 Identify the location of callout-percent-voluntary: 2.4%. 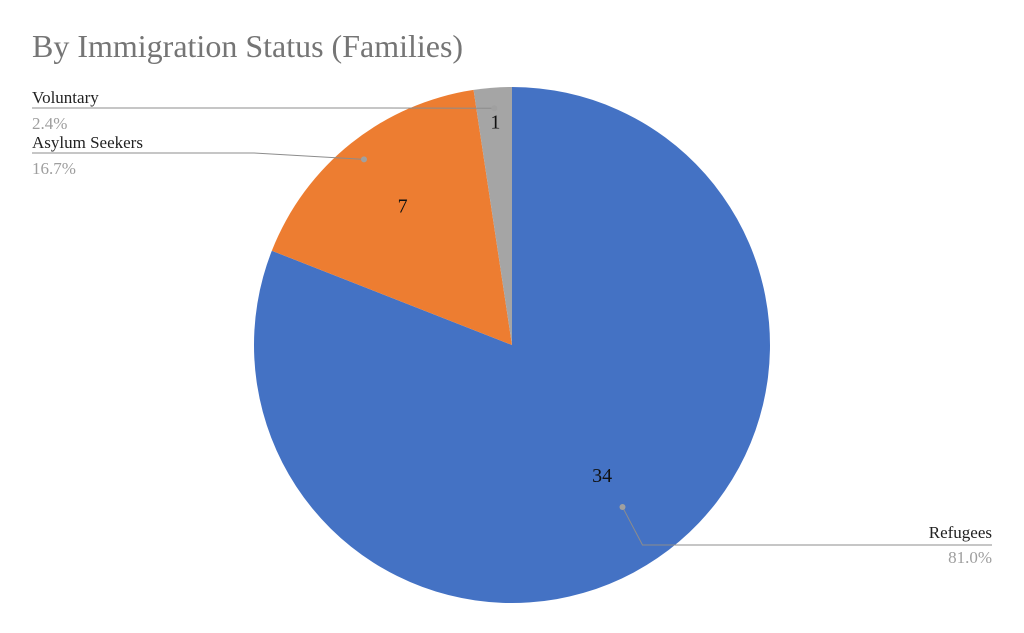
(49, 123).